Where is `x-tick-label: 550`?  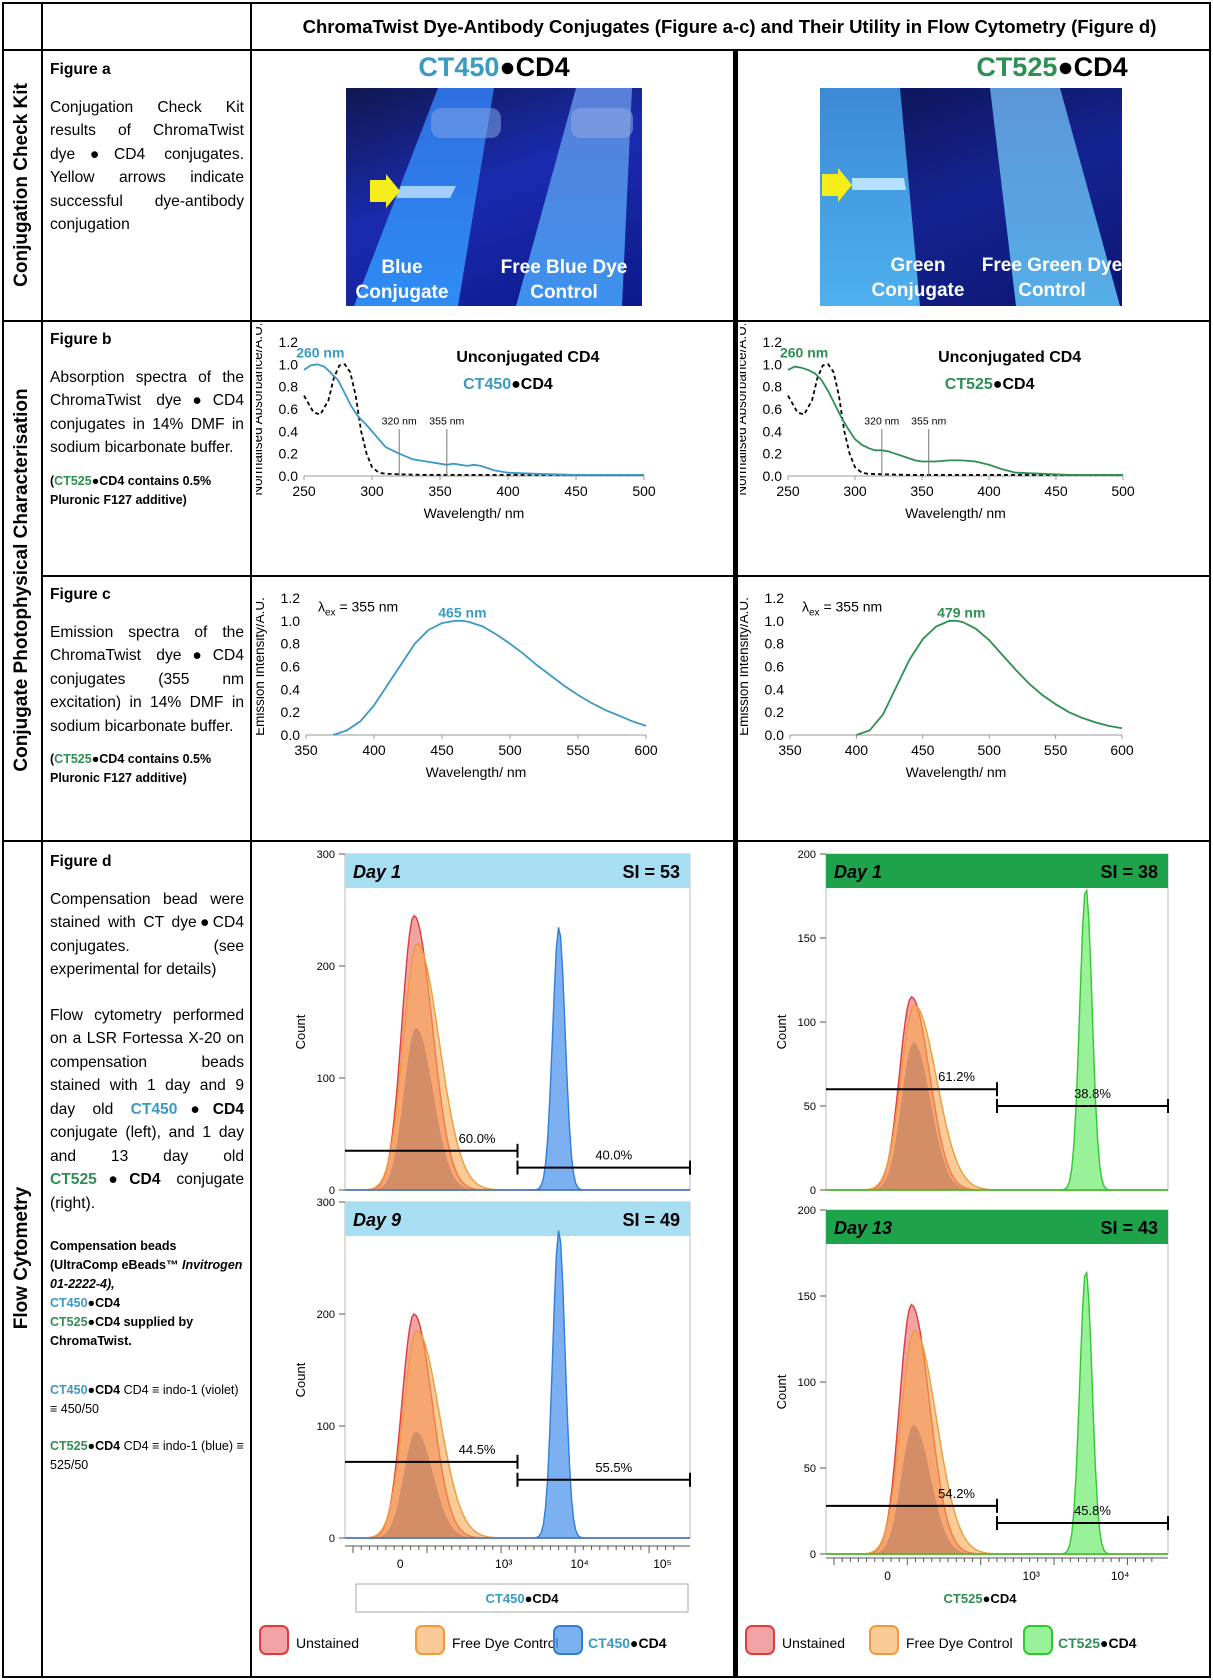
x-tick-label: 550 is located at coordinates (1056, 750).